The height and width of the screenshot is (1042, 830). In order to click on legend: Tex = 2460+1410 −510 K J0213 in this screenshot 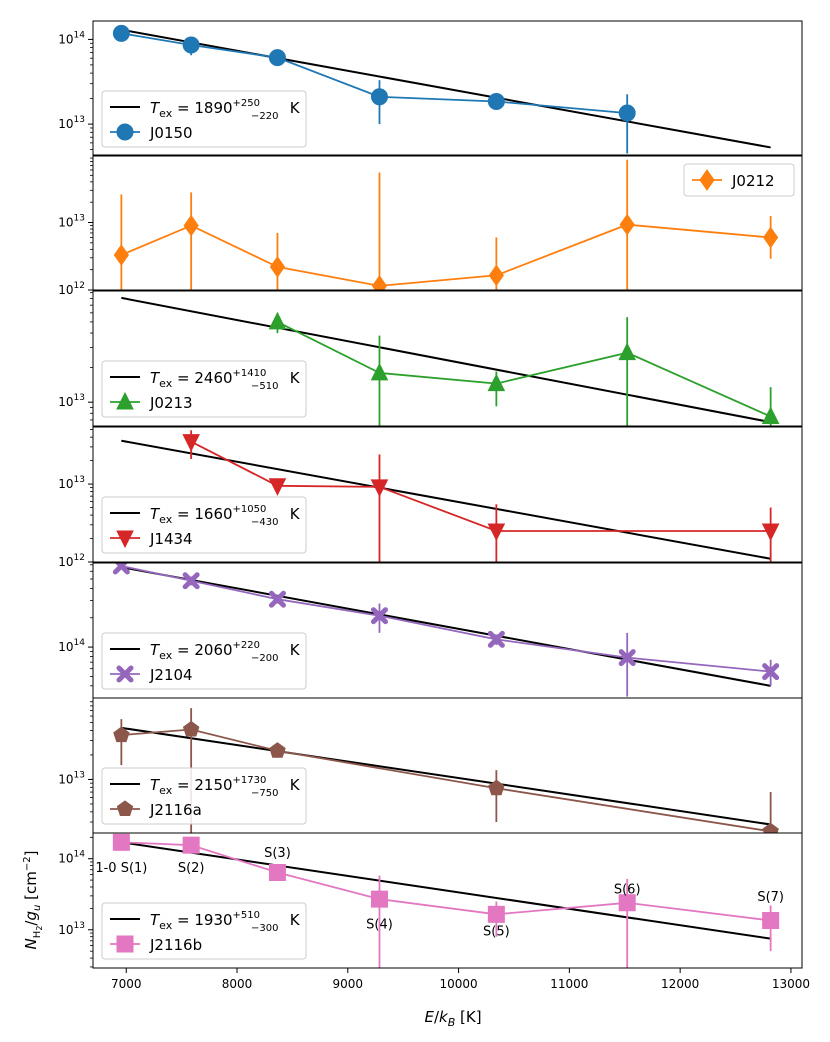, I will do `click(204, 389)`.